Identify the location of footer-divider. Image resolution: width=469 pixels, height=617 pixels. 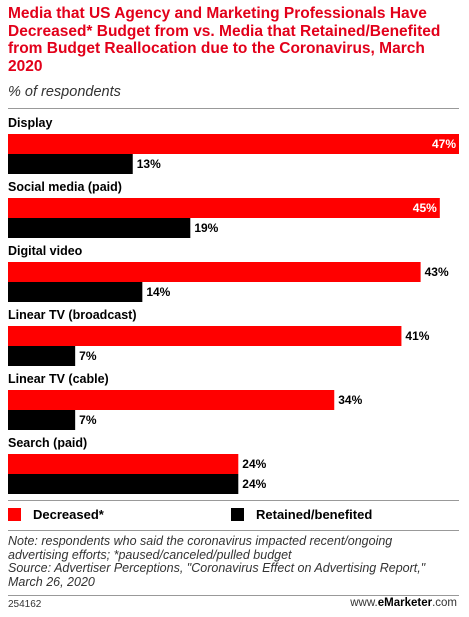
(233, 595).